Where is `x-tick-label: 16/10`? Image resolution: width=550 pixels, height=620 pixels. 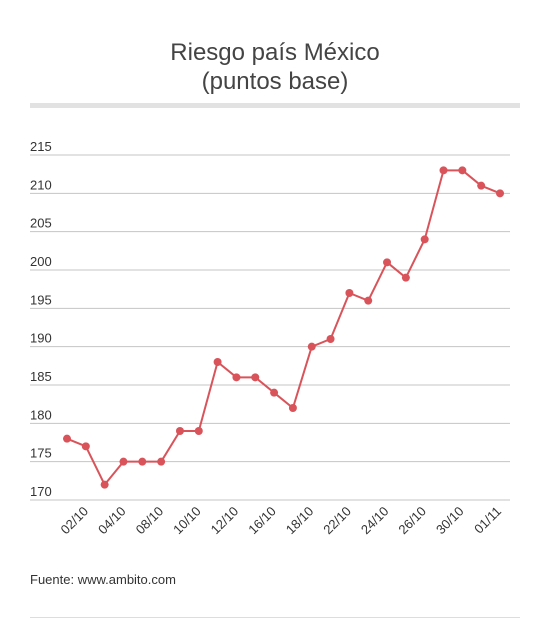
x-tick-label: 16/10 is located at coordinates (262, 521).